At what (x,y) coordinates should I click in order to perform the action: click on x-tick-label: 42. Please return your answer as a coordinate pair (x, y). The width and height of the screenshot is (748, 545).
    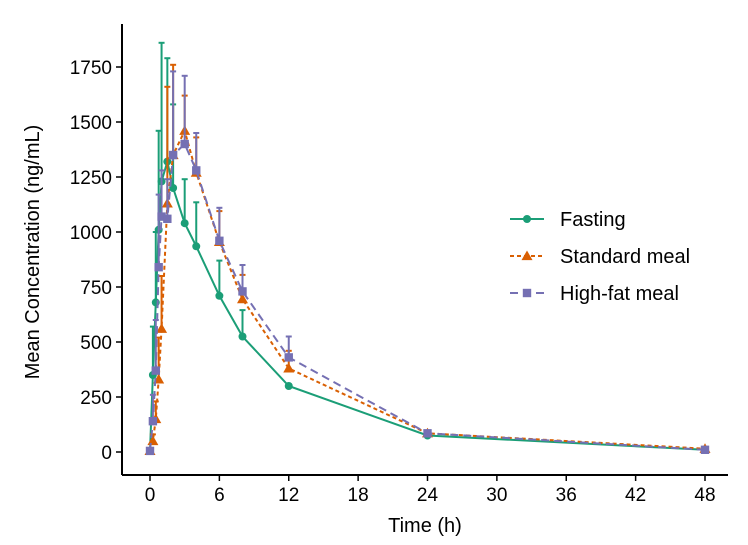
    Looking at the image, I should click on (635, 495).